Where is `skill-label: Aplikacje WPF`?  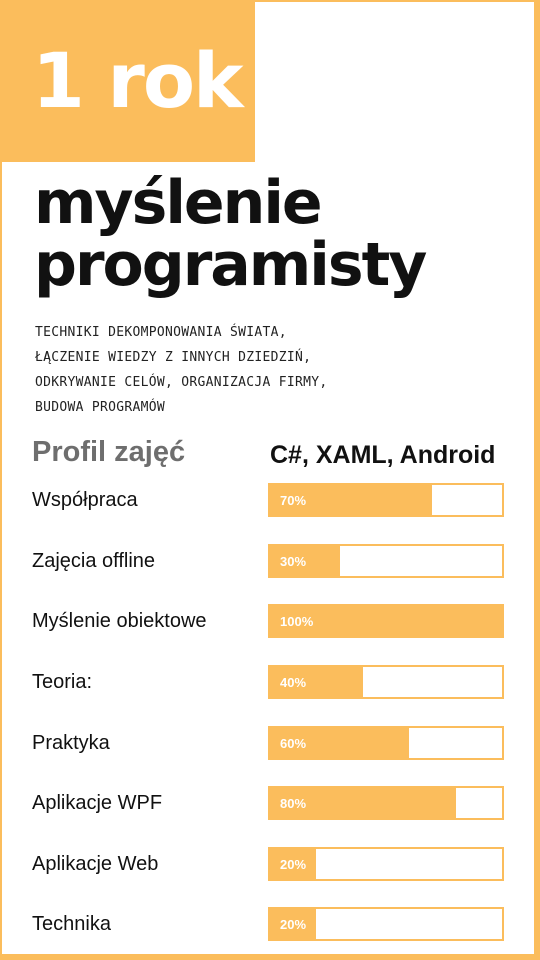
skill-label: Aplikacje WPF is located at coordinates (97, 803).